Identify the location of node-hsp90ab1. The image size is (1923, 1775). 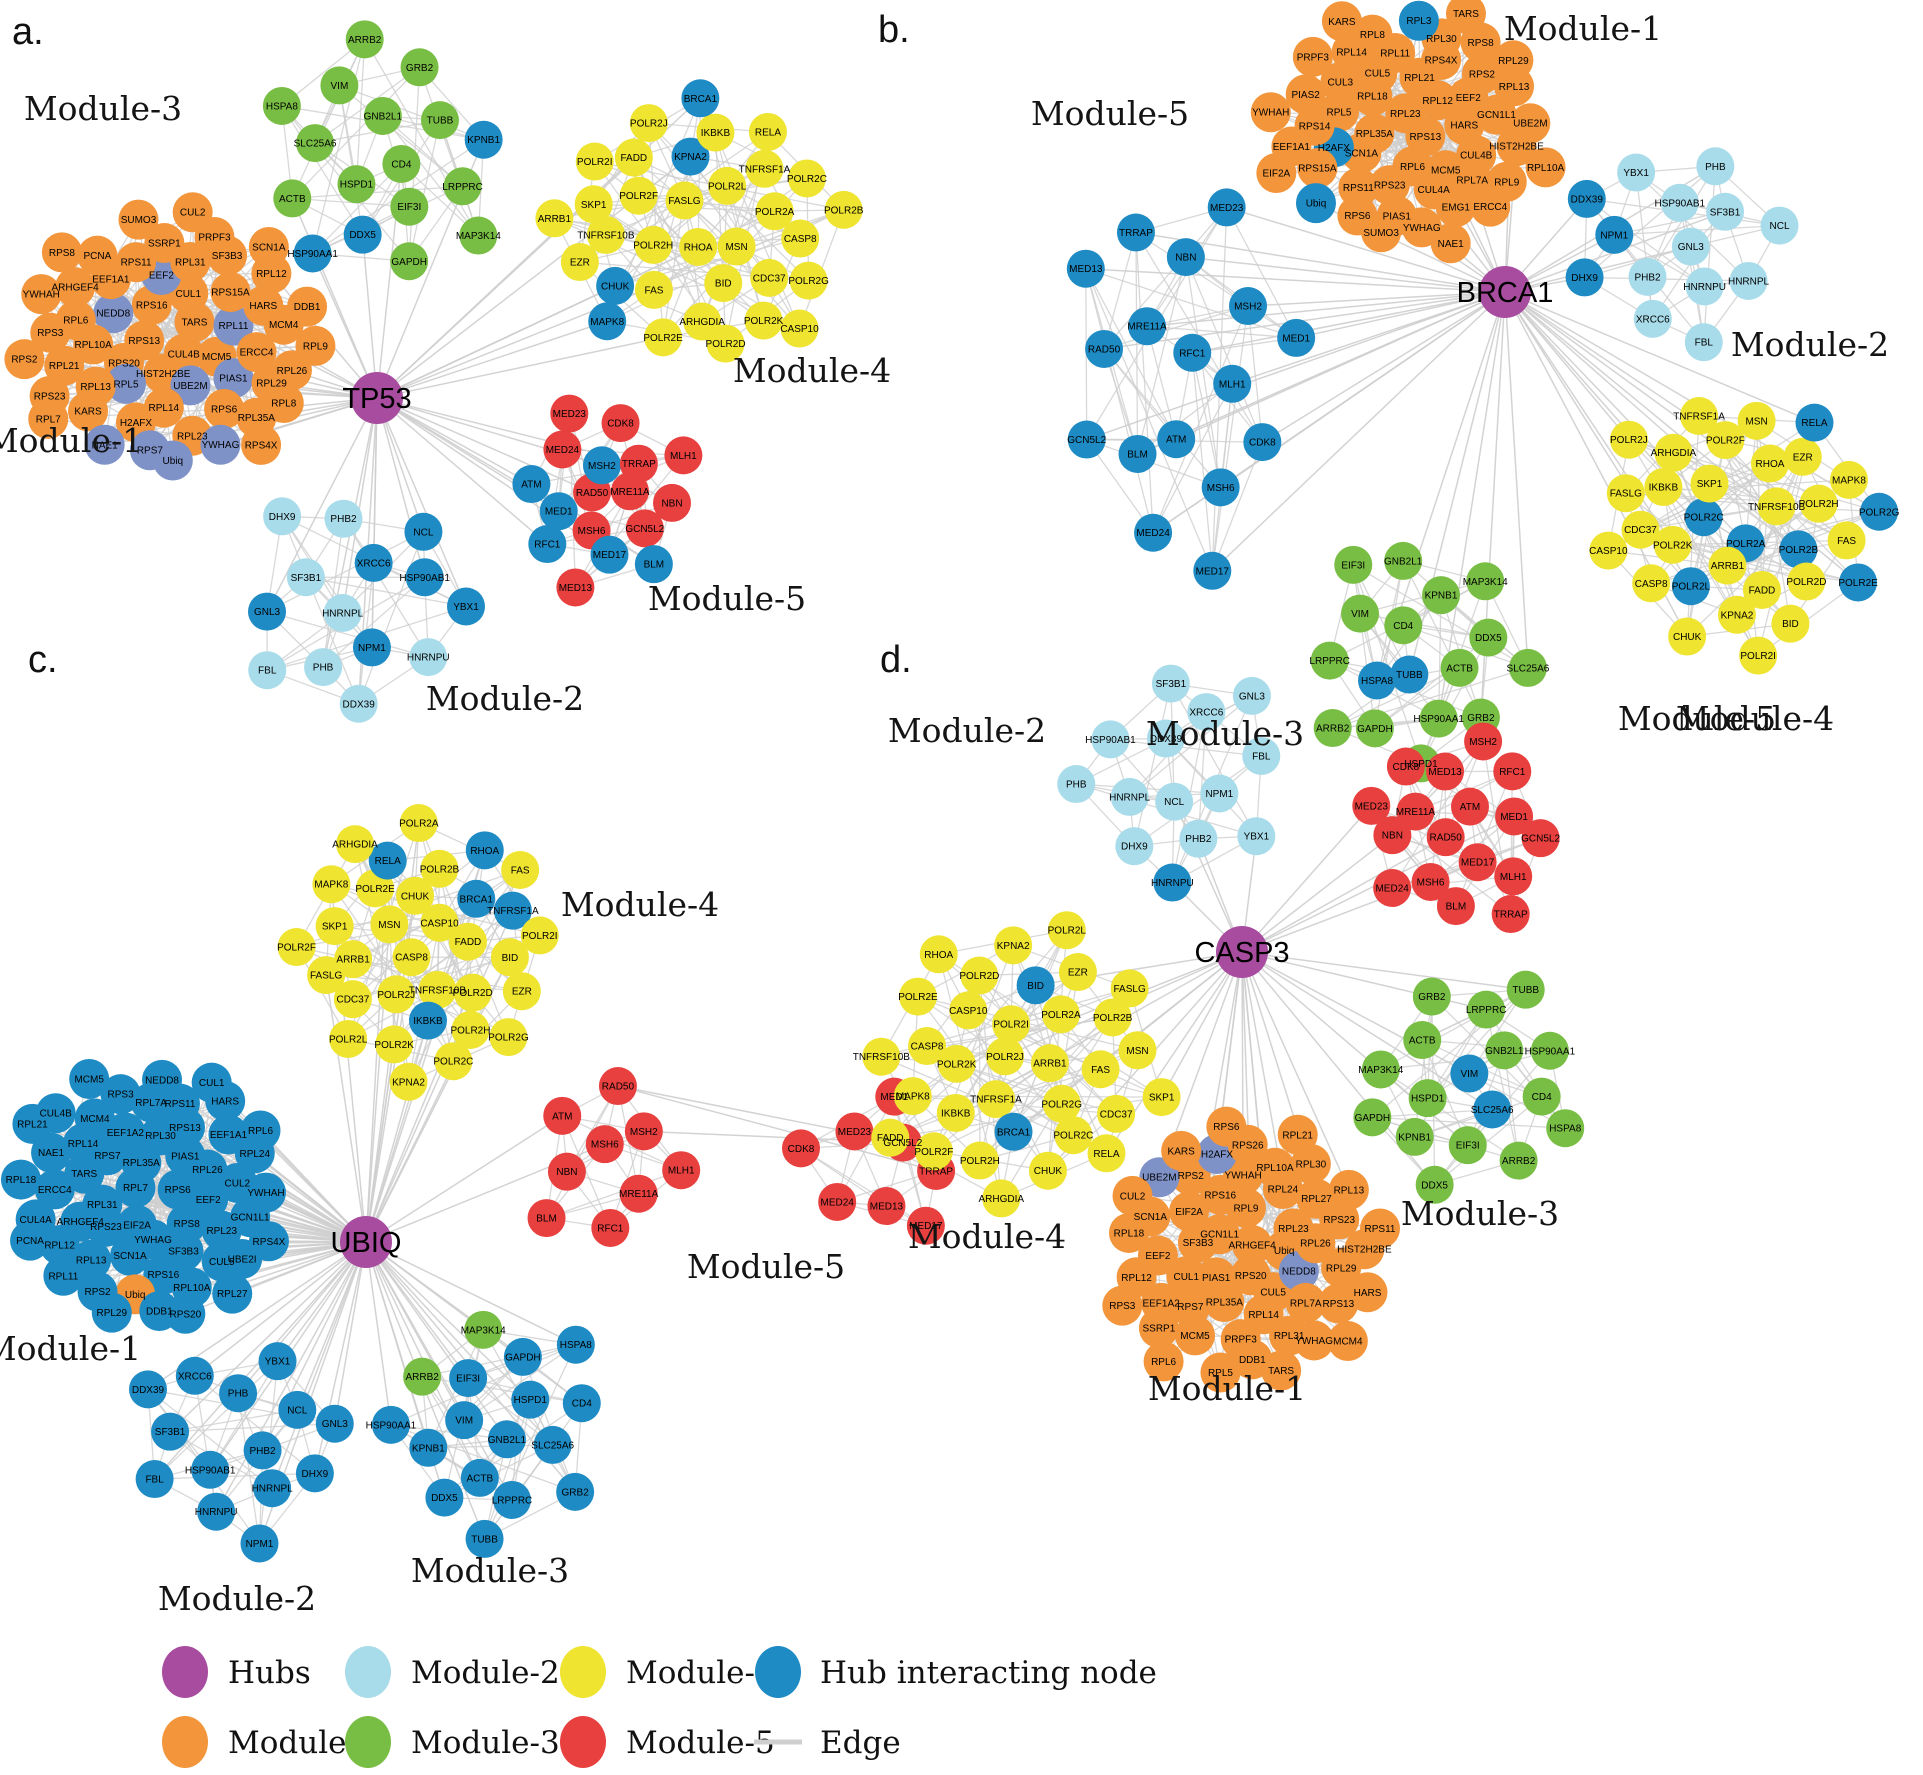
(210, 1469).